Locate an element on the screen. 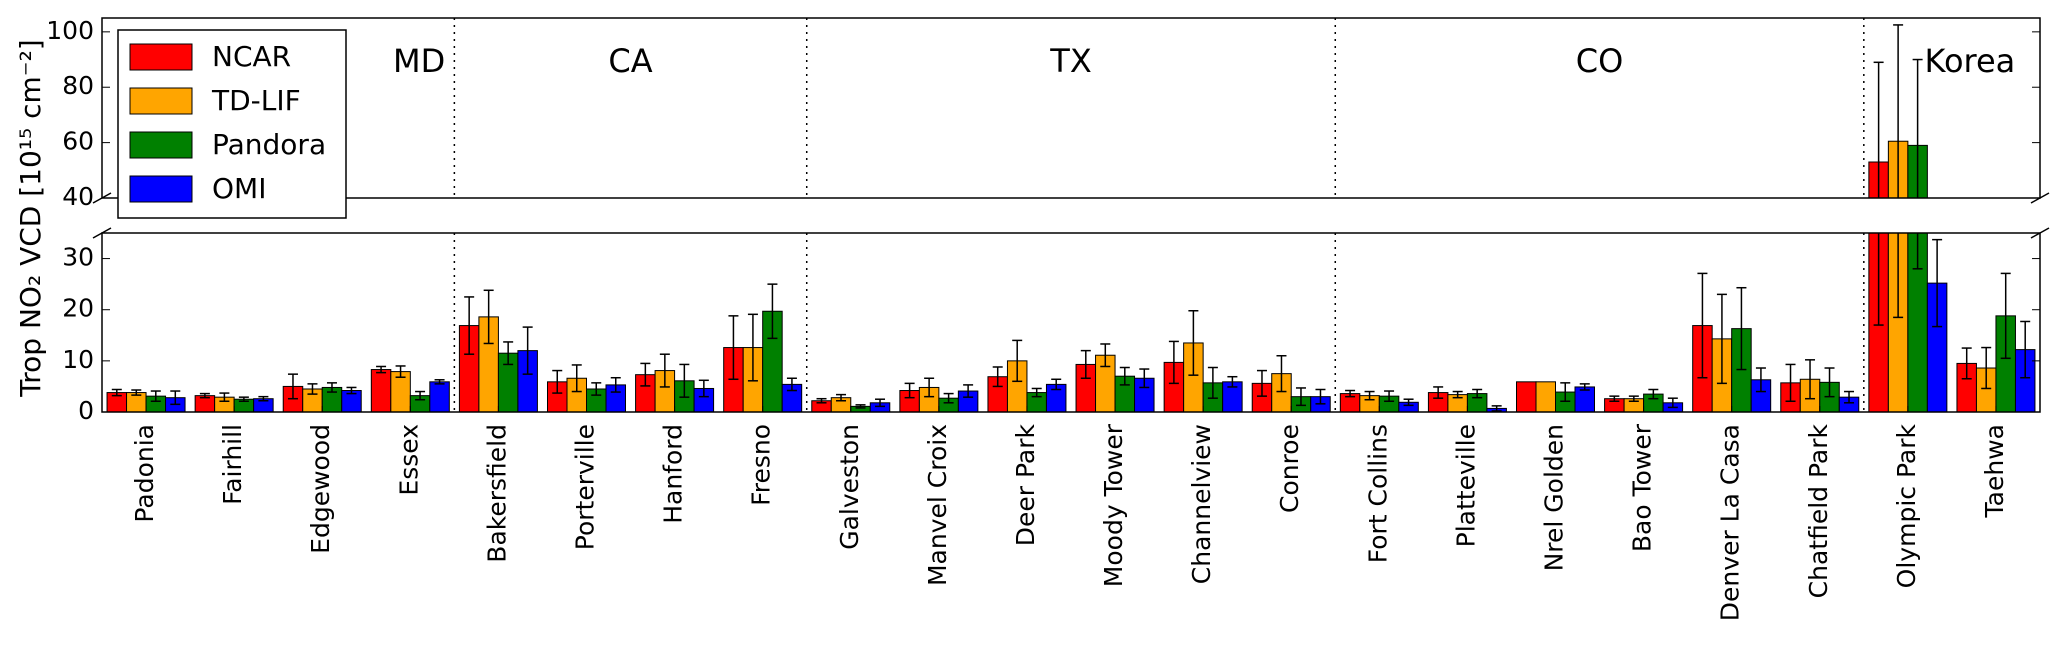  x-tick-label-9: Manvel Croix is located at coordinates (937, 505).